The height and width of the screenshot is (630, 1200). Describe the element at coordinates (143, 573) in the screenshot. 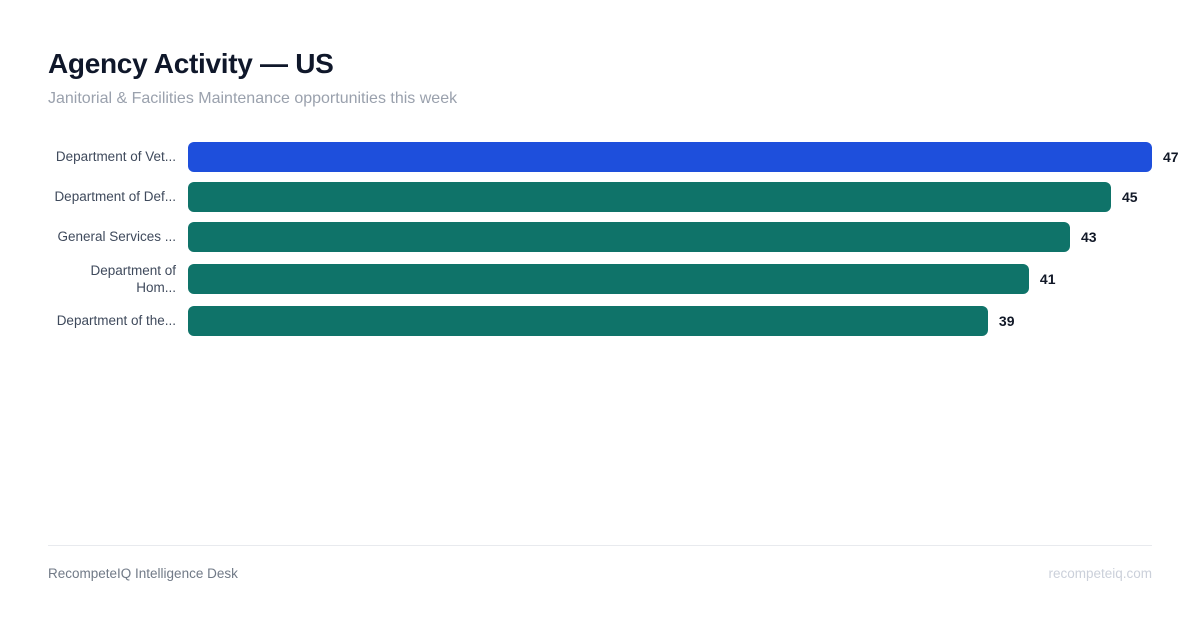

I see `footer-brand-text: RecompeteIQ Intelligence Desk` at that location.